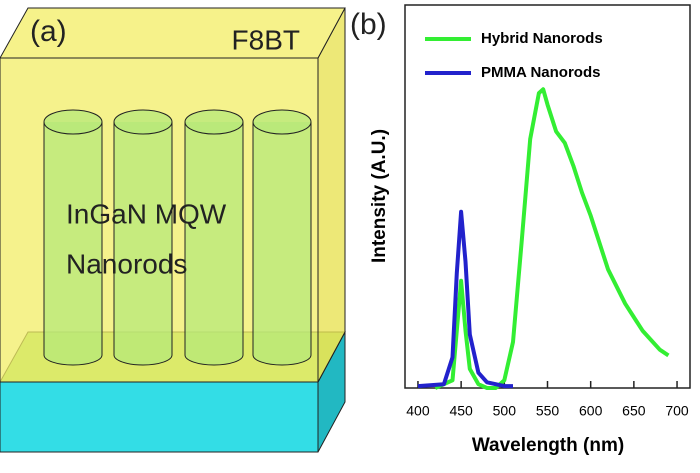 The image size is (700, 473). What do you see at coordinates (146, 213) in the screenshot?
I see `rods-label: InGaN MQW` at bounding box center [146, 213].